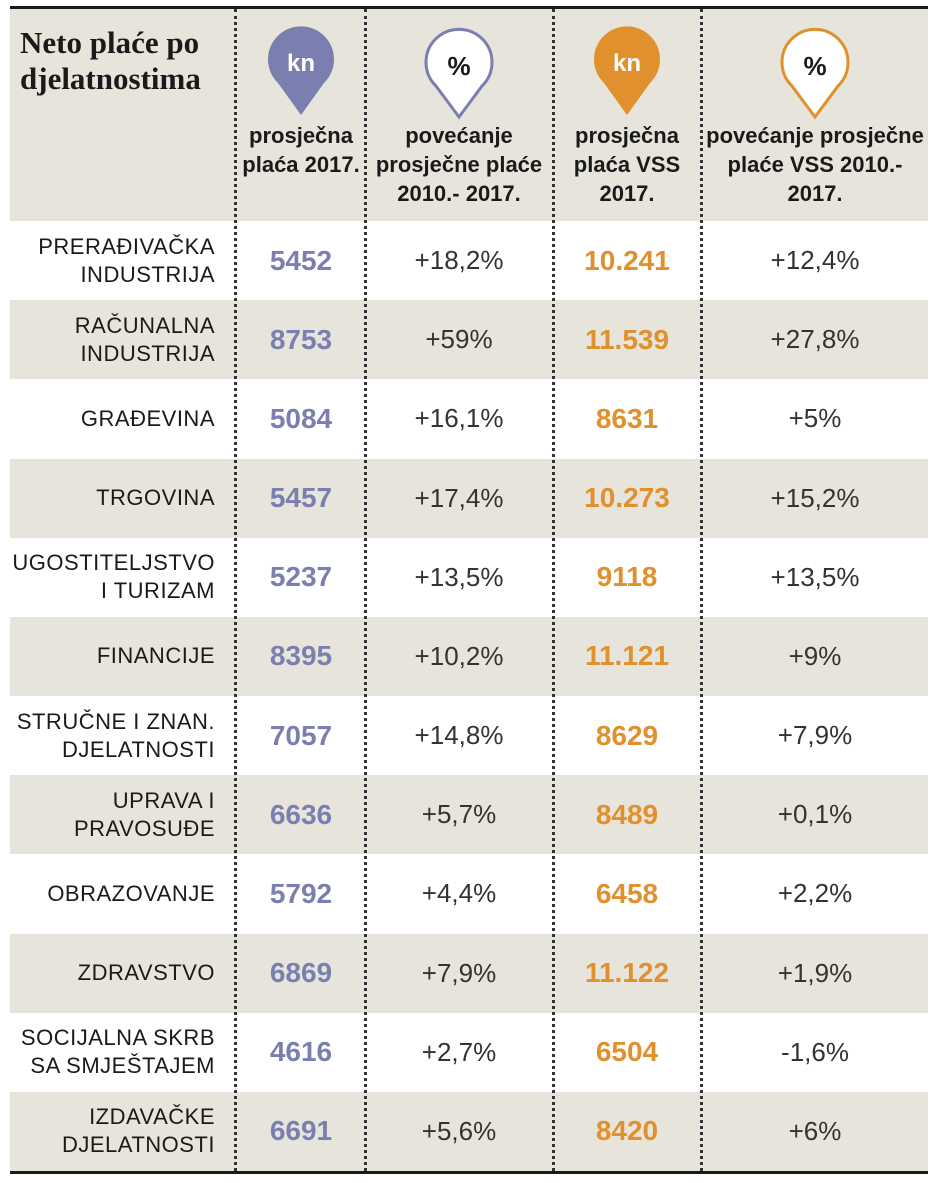 The width and height of the screenshot is (940, 1183). I want to click on cell-avg: 6869, so click(301, 973).